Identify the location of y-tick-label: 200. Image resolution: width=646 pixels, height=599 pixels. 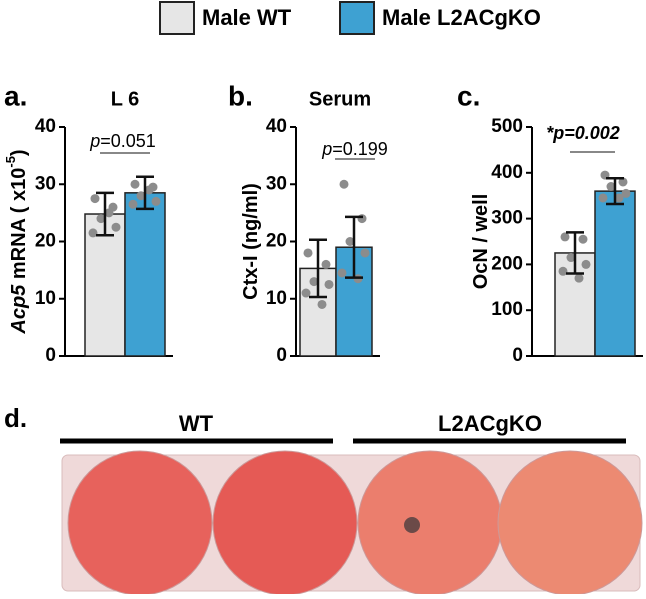
(507, 263).